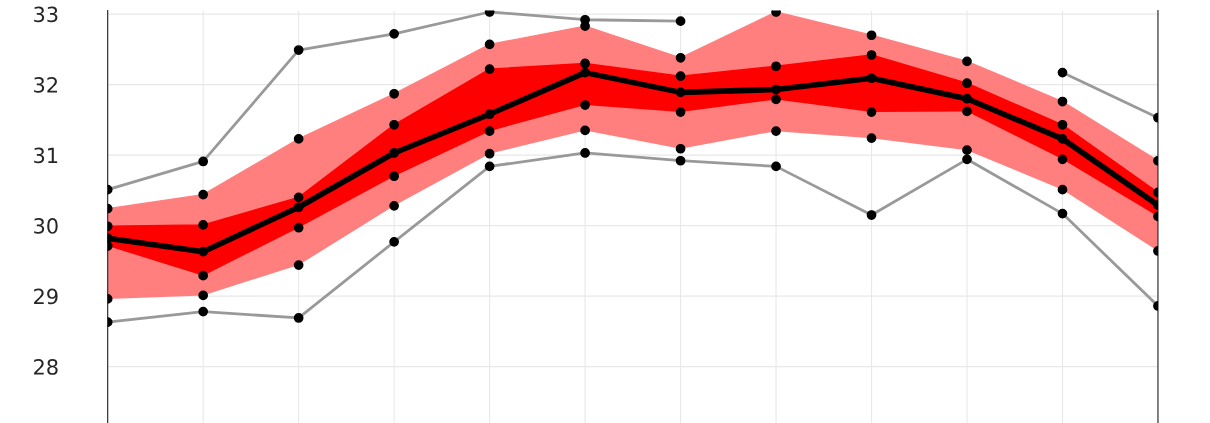  I want to click on y-tick-label: 31, so click(46, 155).